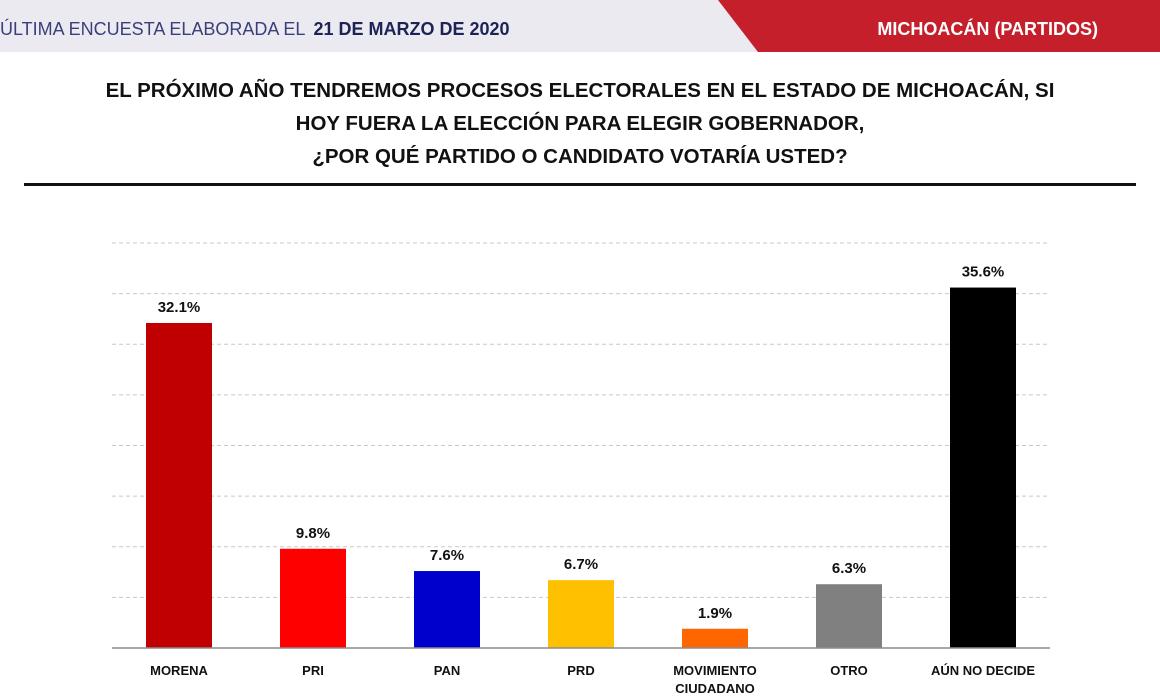 This screenshot has width=1160, height=700. Describe the element at coordinates (987, 29) in the screenshot. I see `region-label: MICHOACÁN (PARTIDOS)` at that location.